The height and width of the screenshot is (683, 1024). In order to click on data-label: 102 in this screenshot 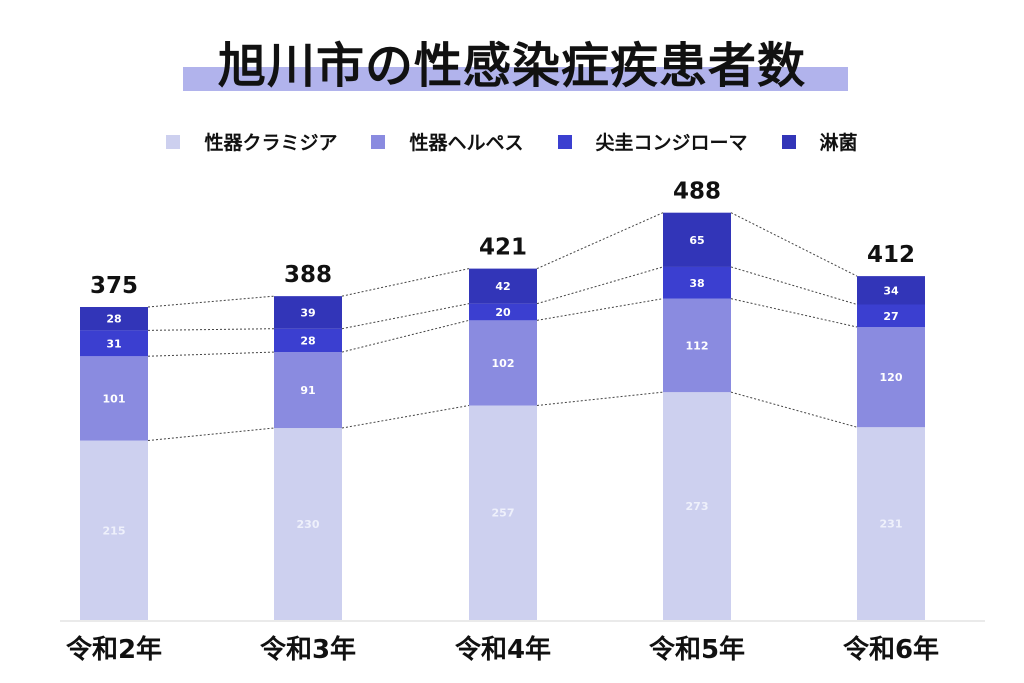, I will do `click(503, 363)`.